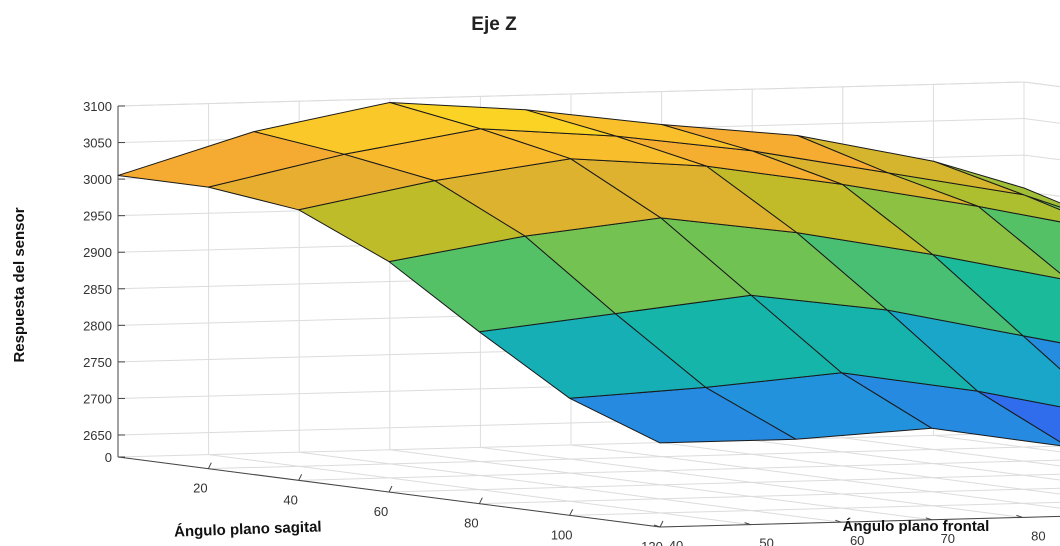  What do you see at coordinates (676, 542) in the screenshot?
I see `y-tick-label: 40` at bounding box center [676, 542].